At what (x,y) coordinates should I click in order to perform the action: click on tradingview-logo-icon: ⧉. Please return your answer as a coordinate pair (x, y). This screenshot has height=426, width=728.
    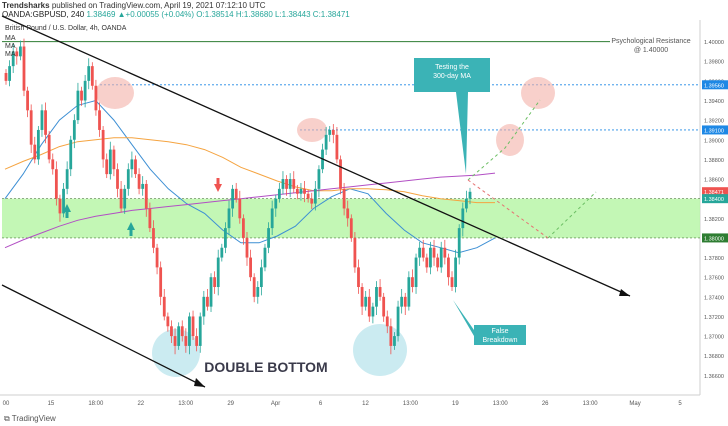
    Looking at the image, I should click on (7, 418).